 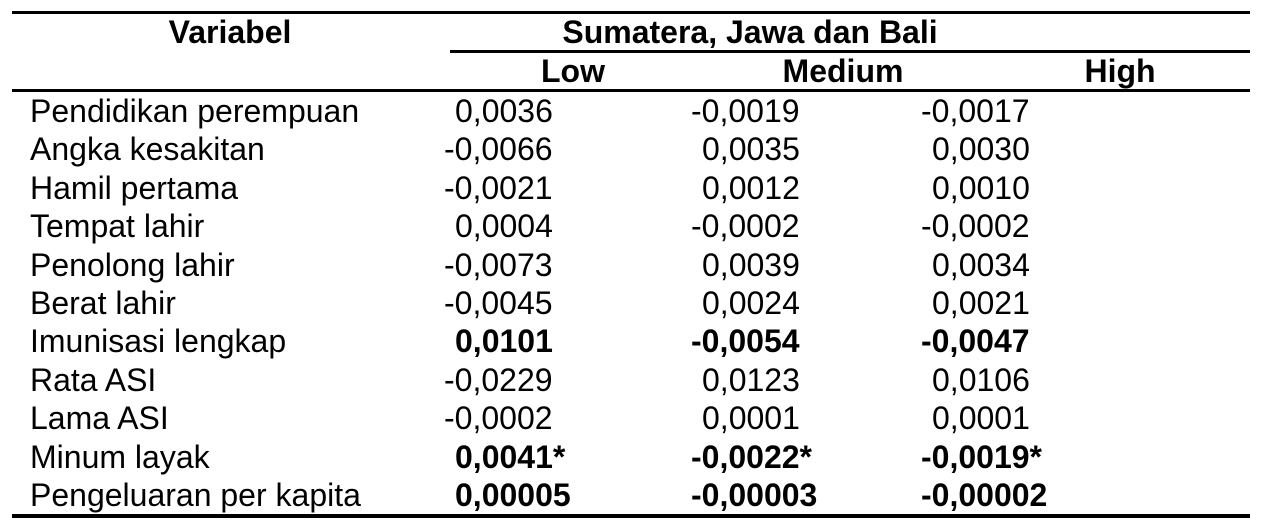 I want to click on cell-low: -0,0002, so click(x=498, y=418).